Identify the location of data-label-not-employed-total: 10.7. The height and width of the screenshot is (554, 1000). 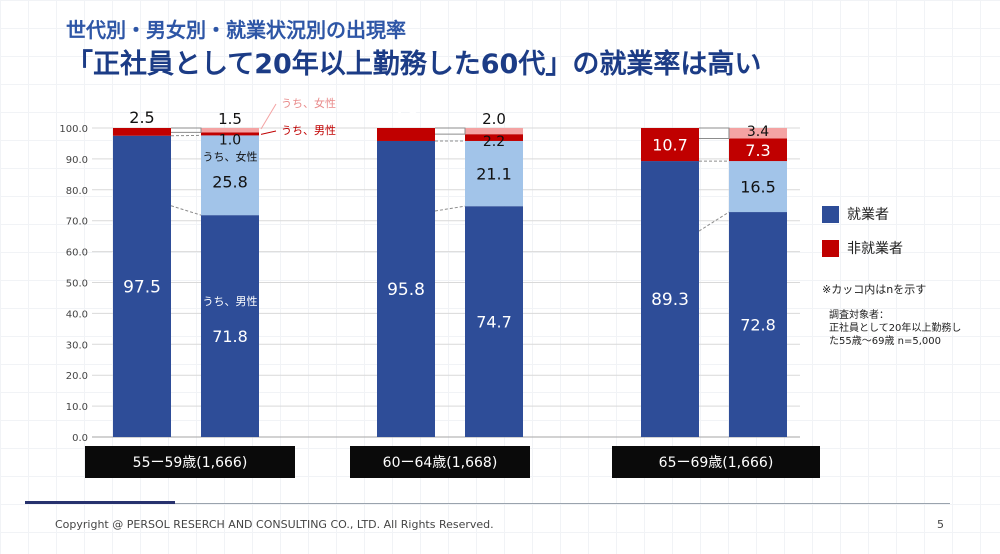
(670, 145).